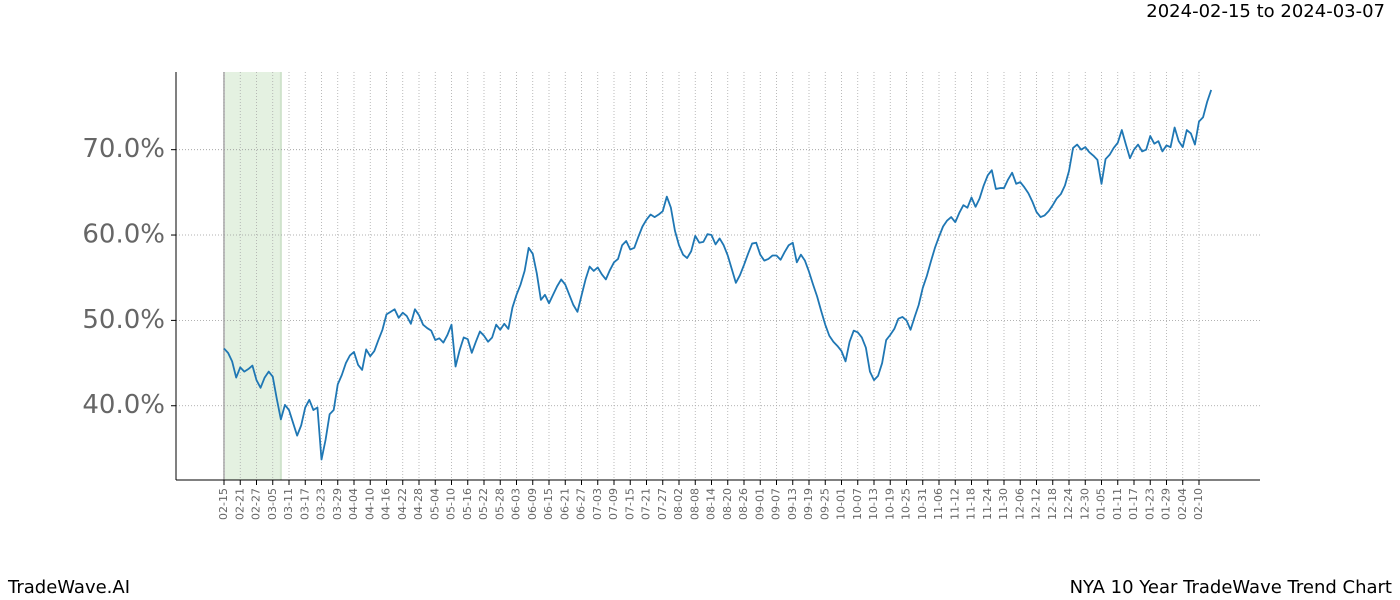 This screenshot has width=1400, height=600. What do you see at coordinates (516, 504) in the screenshot?
I see `x-tick-label: 06-03` at bounding box center [516, 504].